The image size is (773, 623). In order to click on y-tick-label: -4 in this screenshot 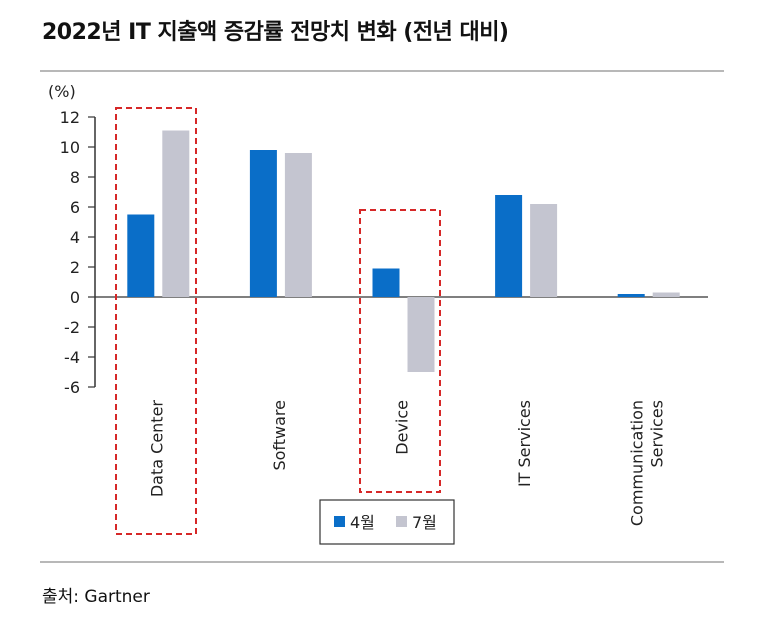, I will do `click(72, 357)`.